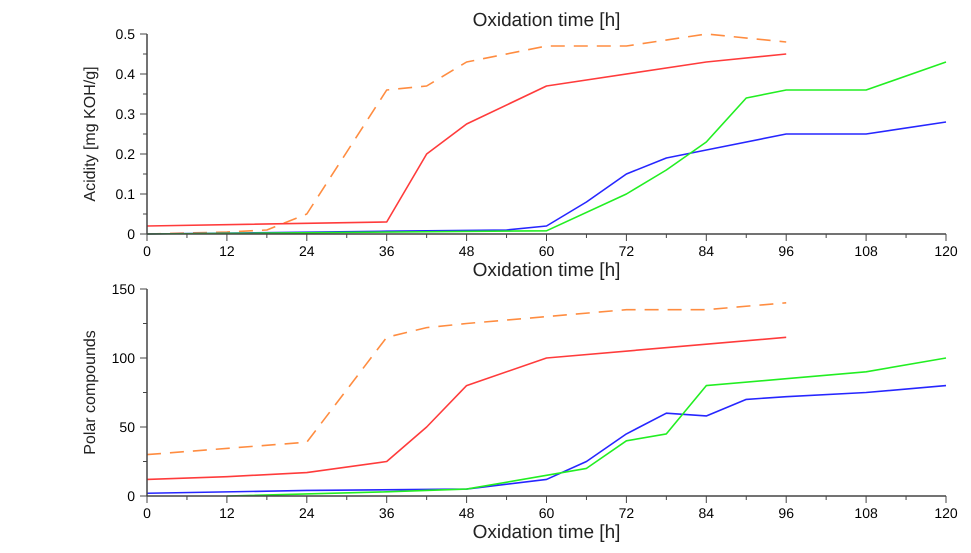  Describe the element at coordinates (127, 427) in the screenshot. I see `y-tick-label: 50` at that location.